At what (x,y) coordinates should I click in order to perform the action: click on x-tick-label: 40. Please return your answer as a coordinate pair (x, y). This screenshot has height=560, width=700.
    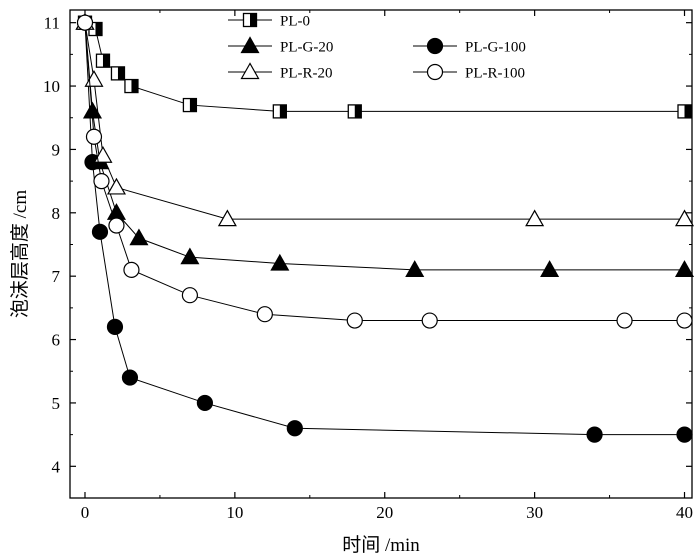
    Looking at the image, I should click on (684, 512).